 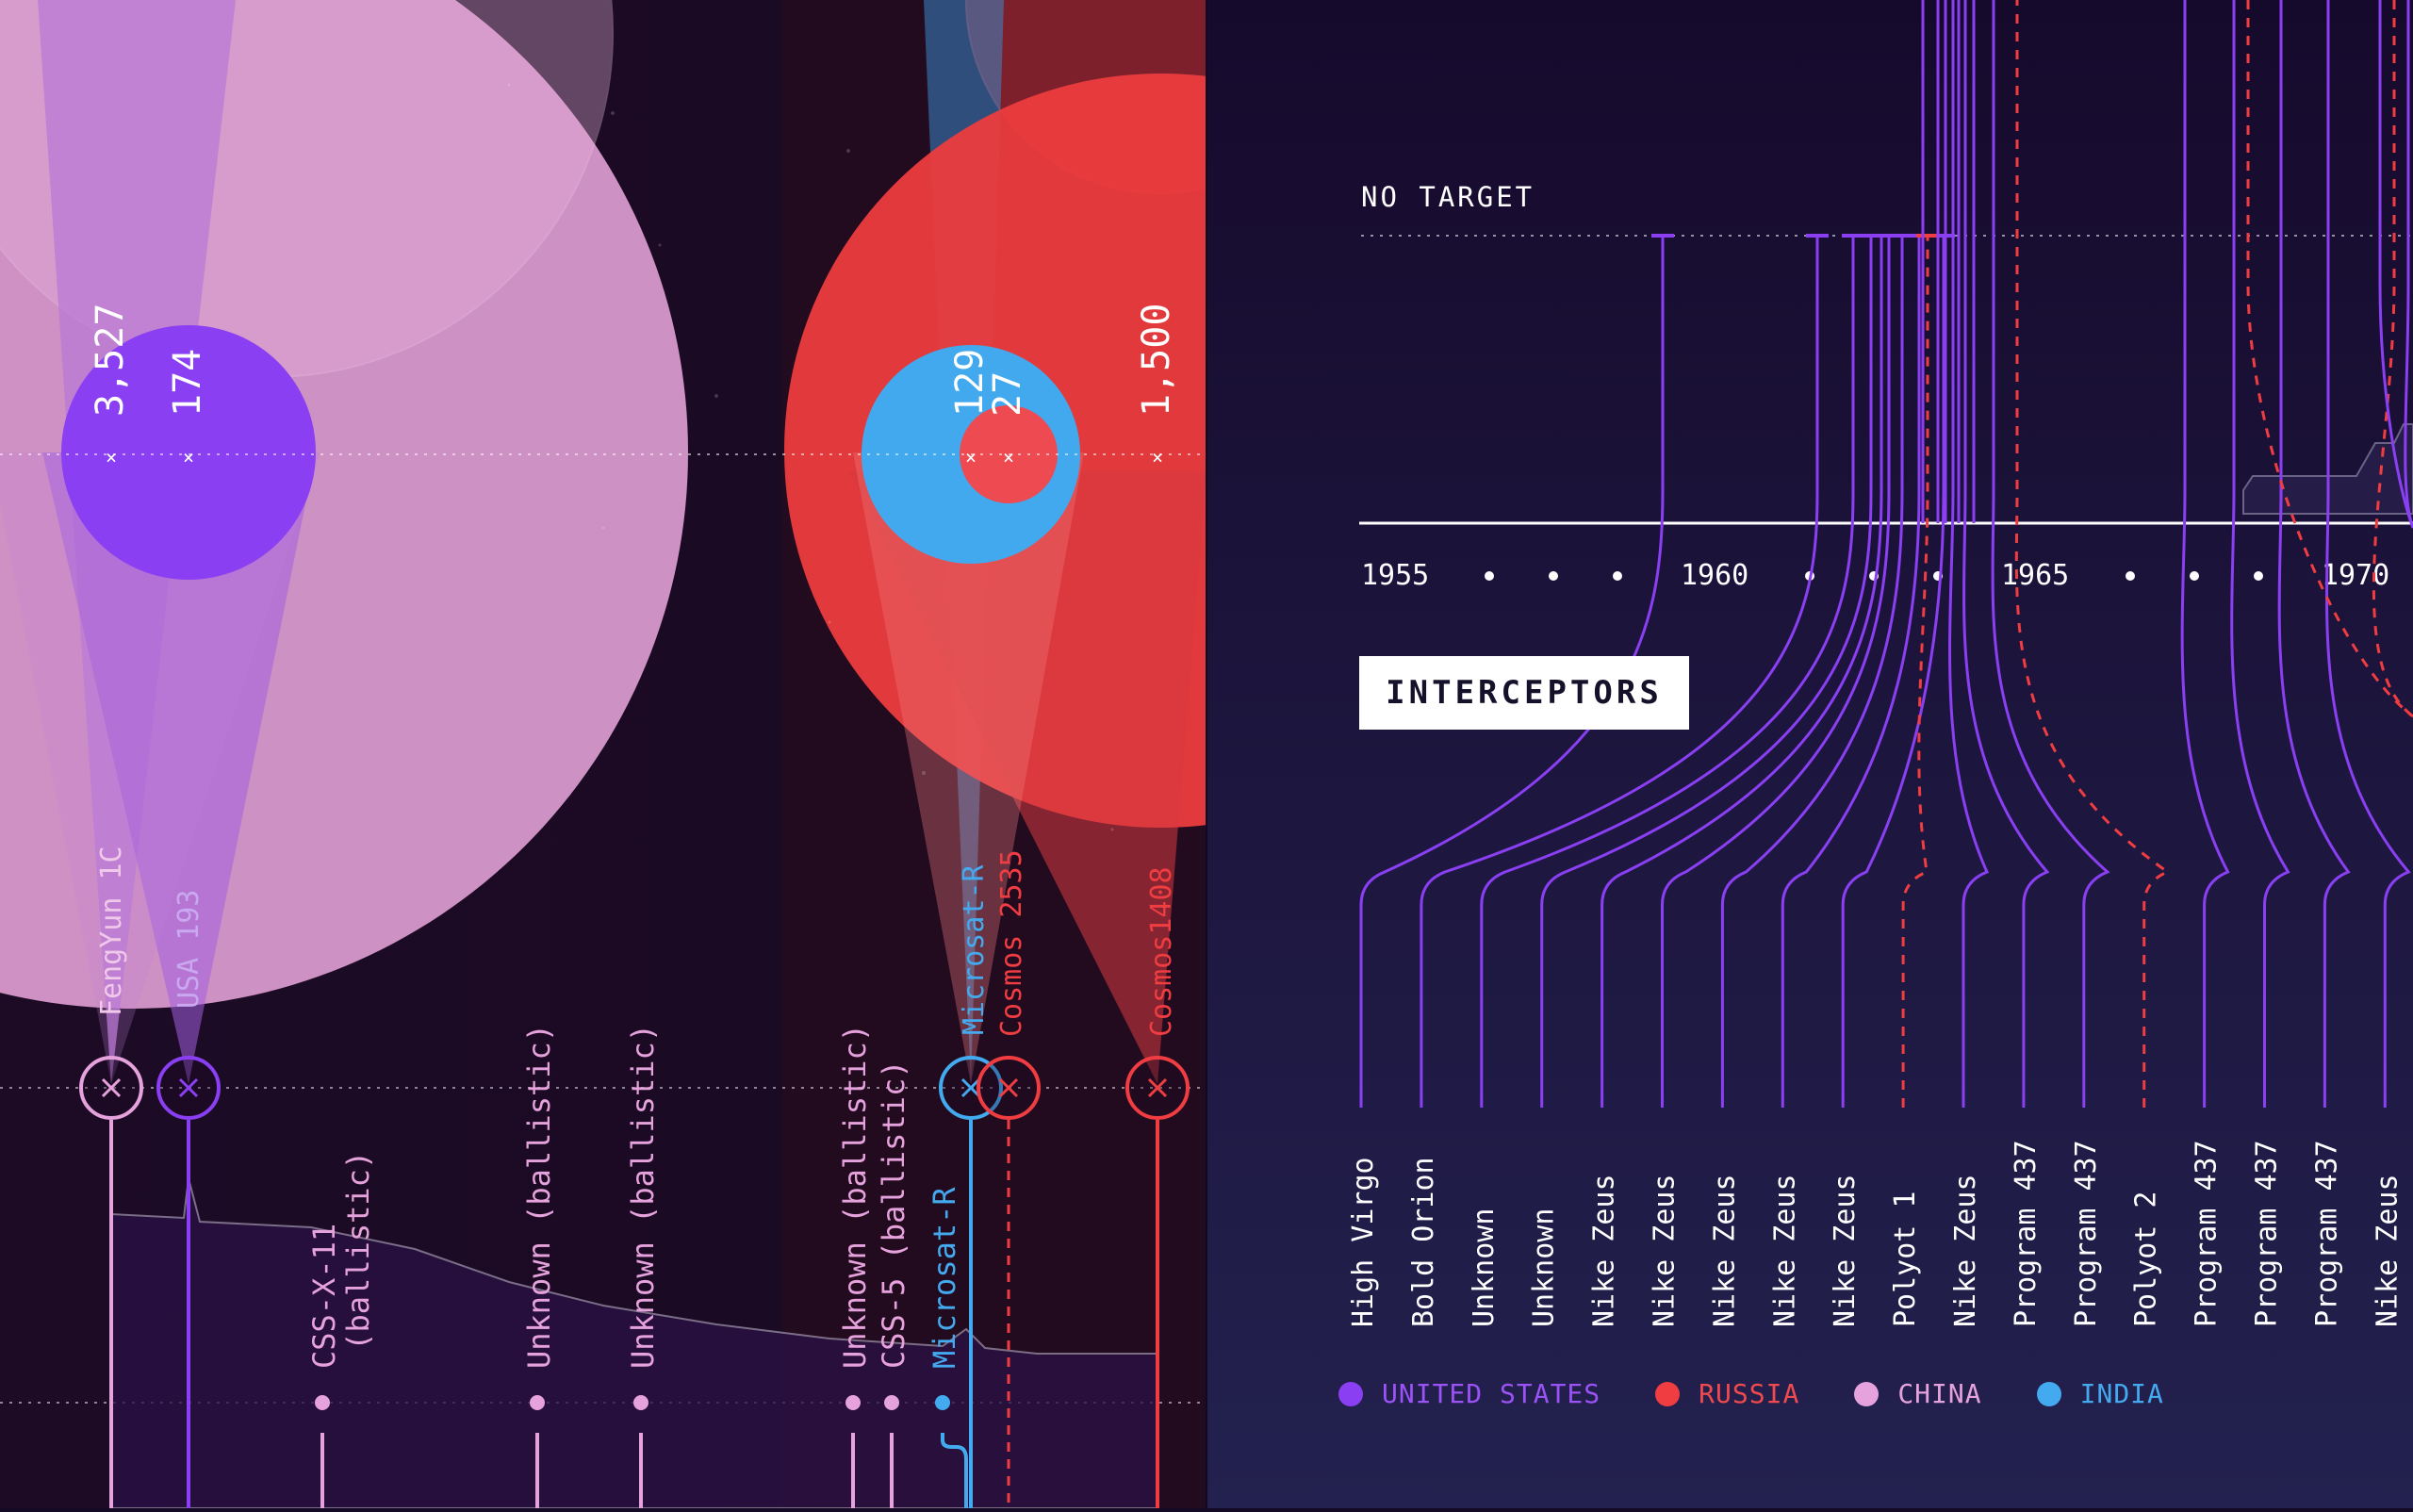 What do you see at coordinates (1351, 1394) in the screenshot?
I see `legend-dot-usa` at bounding box center [1351, 1394].